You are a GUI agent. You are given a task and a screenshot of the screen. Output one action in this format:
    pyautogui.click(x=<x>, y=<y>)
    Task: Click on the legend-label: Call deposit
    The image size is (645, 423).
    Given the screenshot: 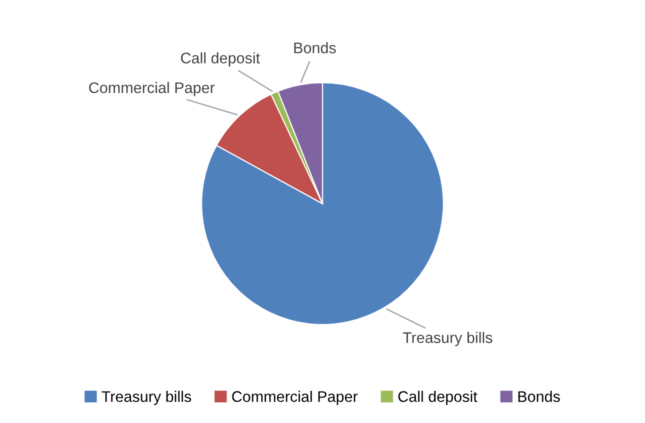 What is the action you would take?
    pyautogui.click(x=438, y=398)
    